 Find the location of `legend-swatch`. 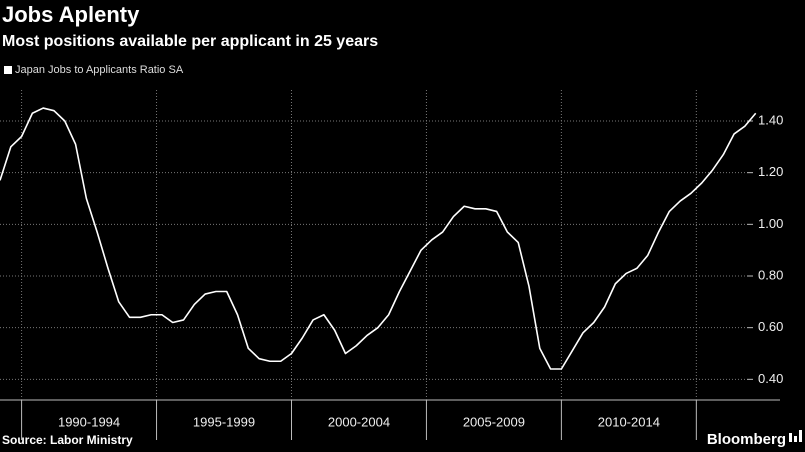

legend-swatch is located at coordinates (8, 70).